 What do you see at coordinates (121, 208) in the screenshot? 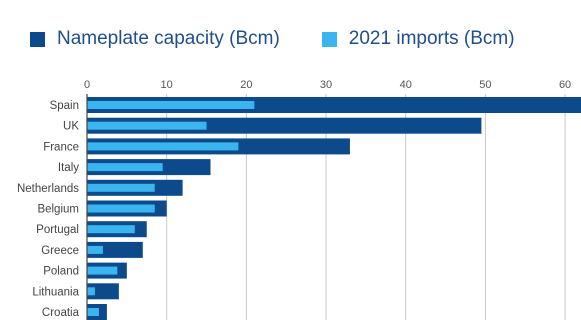
I see `bar-imports-belgium` at bounding box center [121, 208].